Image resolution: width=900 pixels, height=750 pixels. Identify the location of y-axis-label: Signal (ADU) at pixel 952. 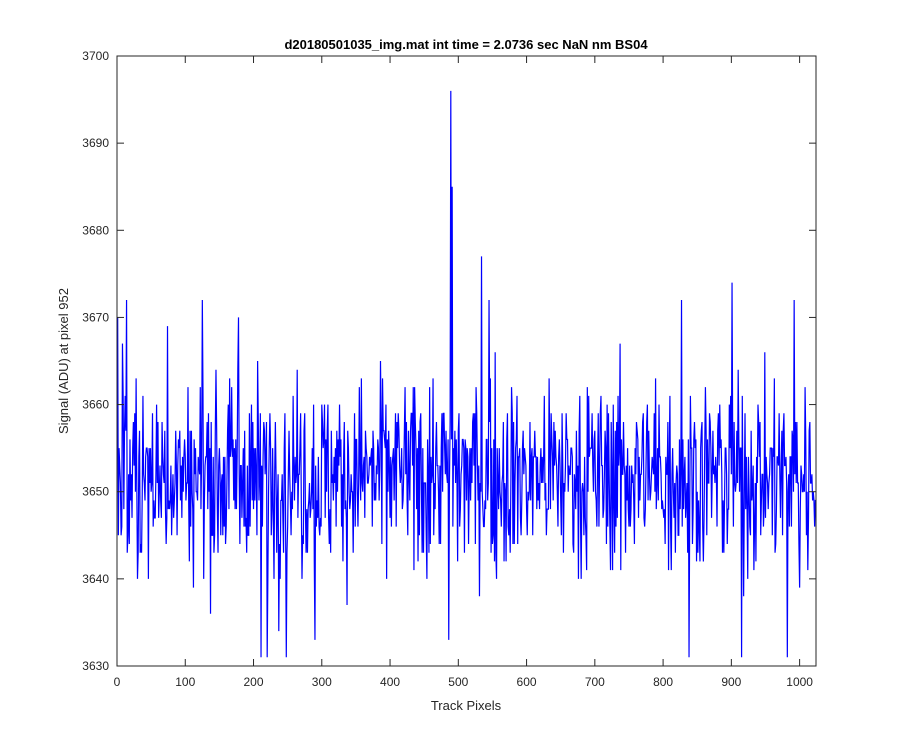
(63, 361).